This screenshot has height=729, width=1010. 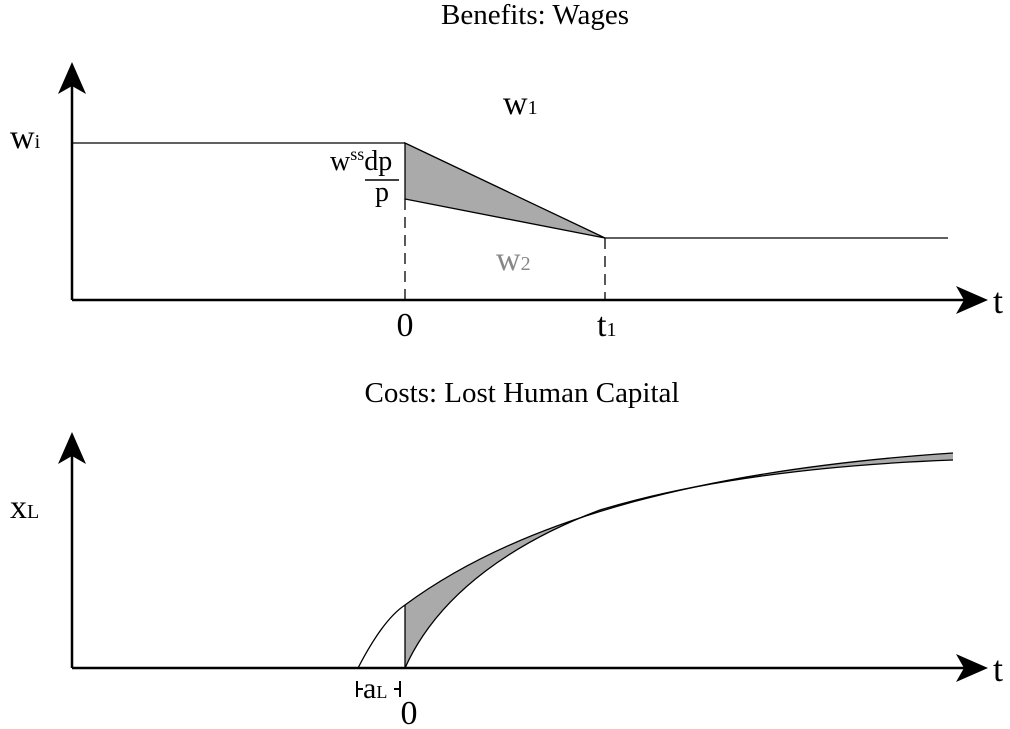 What do you see at coordinates (25, 137) in the screenshot?
I see `y-label: wi` at bounding box center [25, 137].